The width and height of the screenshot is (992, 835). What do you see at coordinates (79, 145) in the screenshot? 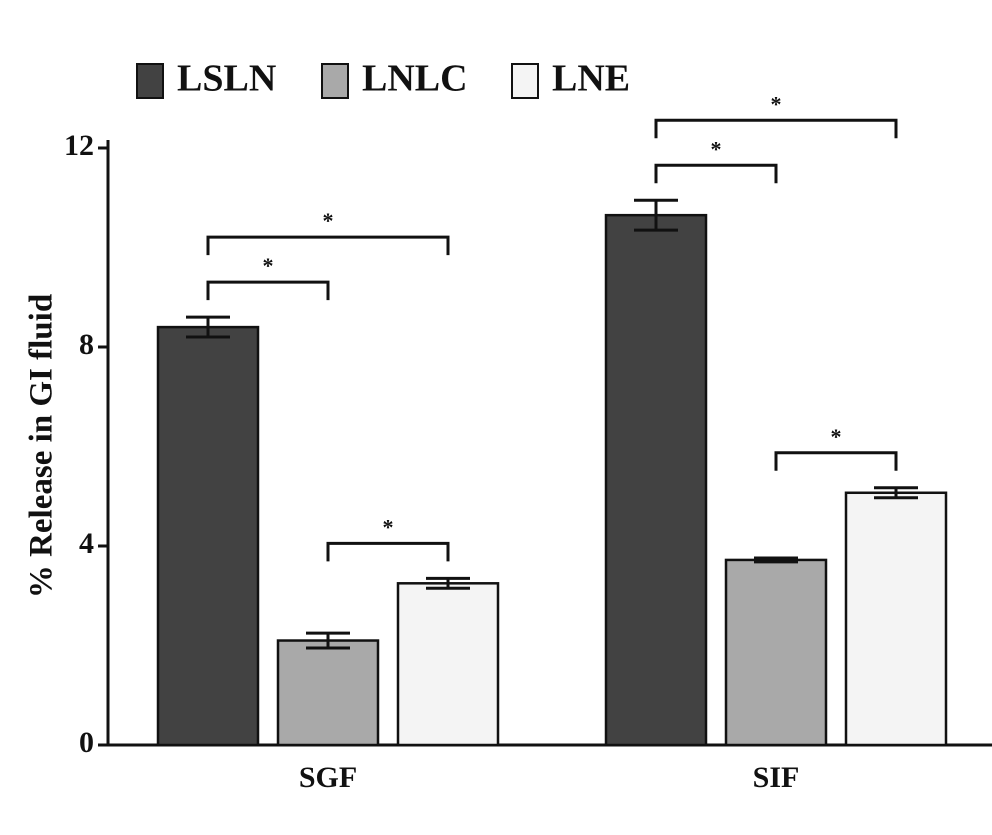
I see `y-tick-label: 12` at bounding box center [79, 145].